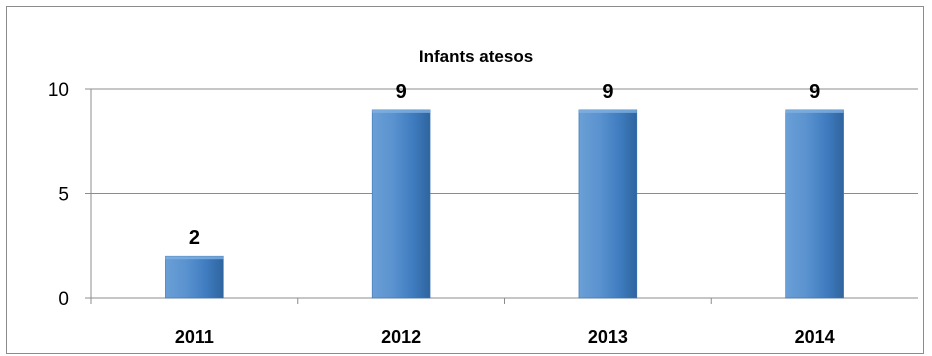 Image resolution: width=932 pixels, height=356 pixels. I want to click on data-label-2011: 2, so click(194, 238).